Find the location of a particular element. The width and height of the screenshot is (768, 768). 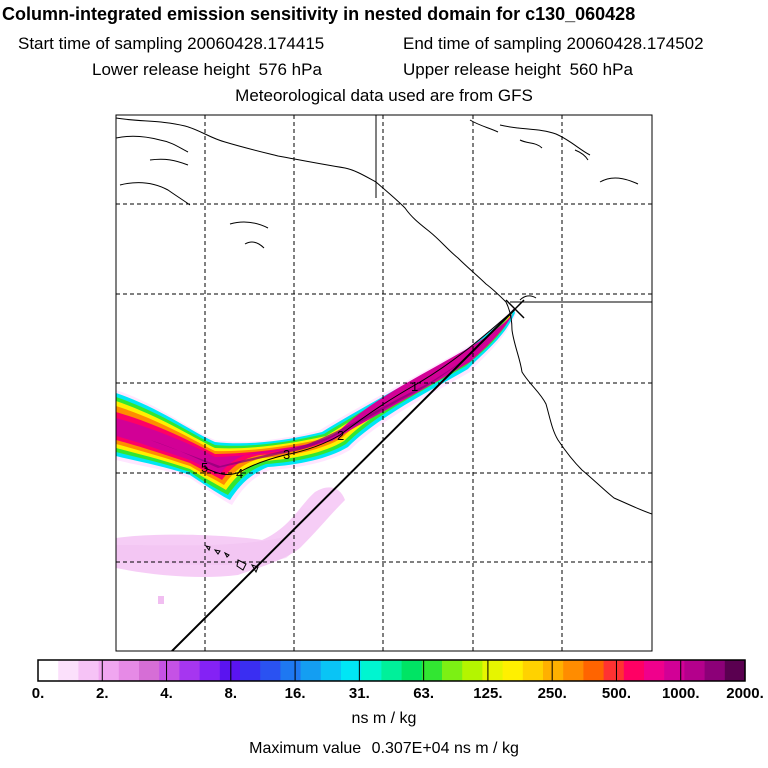

trajectory-centerline is located at coordinates (360, 391).